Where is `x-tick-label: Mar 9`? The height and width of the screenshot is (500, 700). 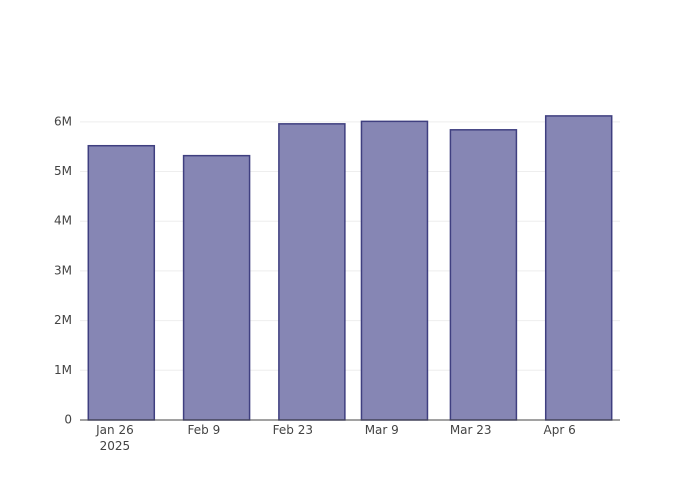
x-tick-label: Mar 9 is located at coordinates (382, 430).